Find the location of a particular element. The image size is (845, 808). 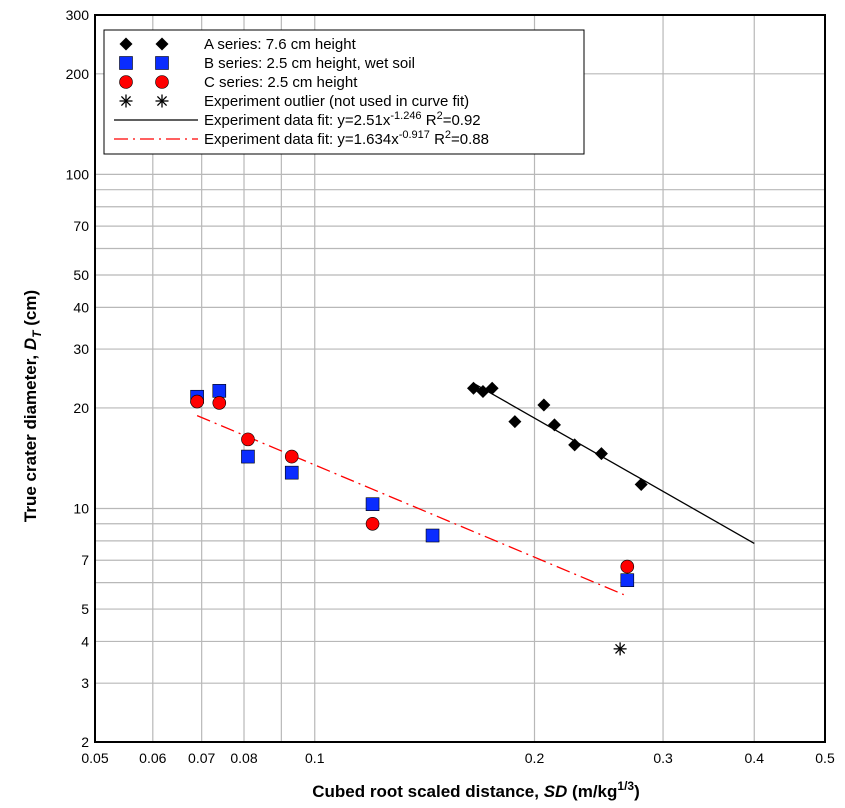

legend-label-b-series: B series: 2.5 cm height, wet soil is located at coordinates (309, 63).